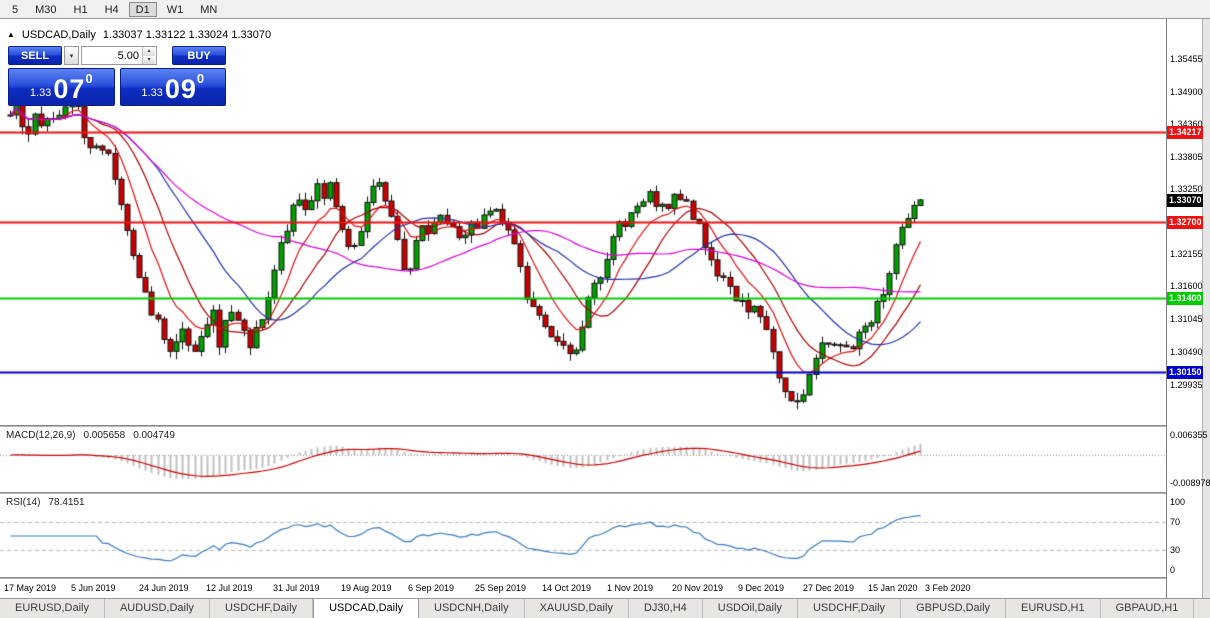 The width and height of the screenshot is (1210, 618). I want to click on current-price-tag: 1.33070, so click(1185, 200).